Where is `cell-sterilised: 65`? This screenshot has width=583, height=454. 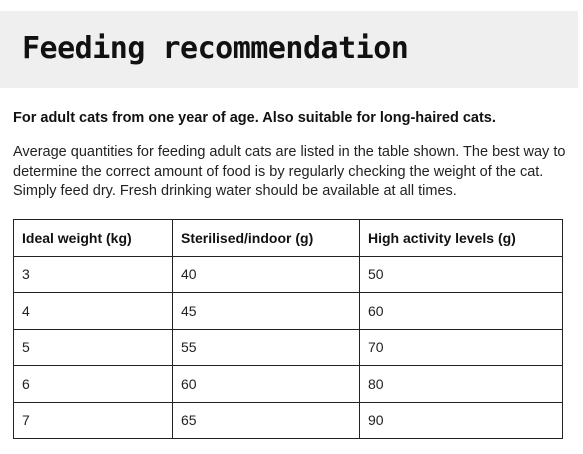
cell-sterilised: 65 is located at coordinates (266, 420).